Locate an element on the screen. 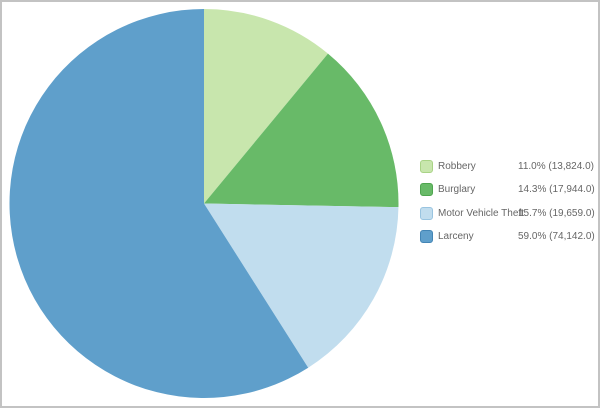 Image resolution: width=600 pixels, height=408 pixels. legend-value: 11.0% (13,824.0) is located at coordinates (556, 166).